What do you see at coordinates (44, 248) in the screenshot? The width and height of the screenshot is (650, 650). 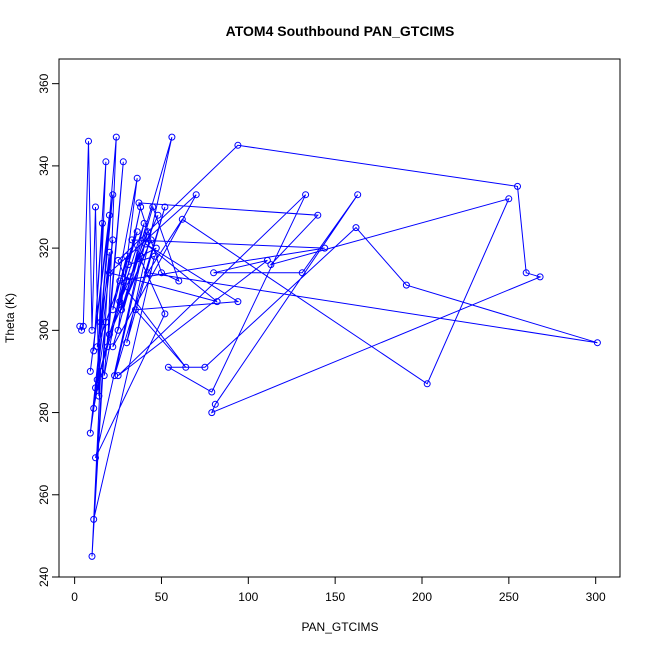 I see `y-tick-label: 320` at bounding box center [44, 248].